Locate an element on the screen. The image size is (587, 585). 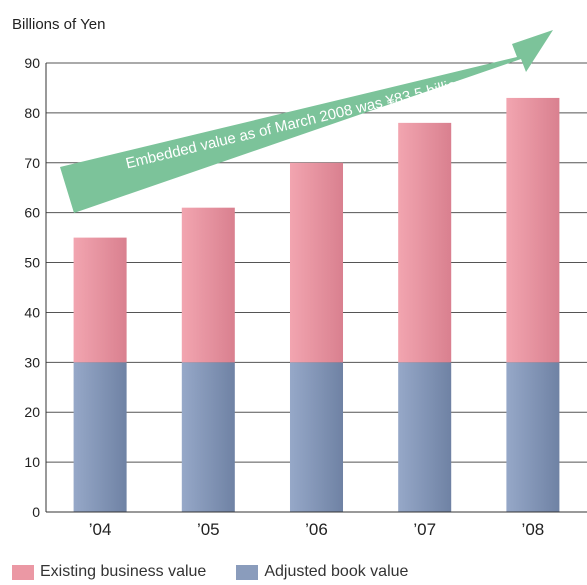
y-axis-label: Billions of Yen is located at coordinates (59, 24).